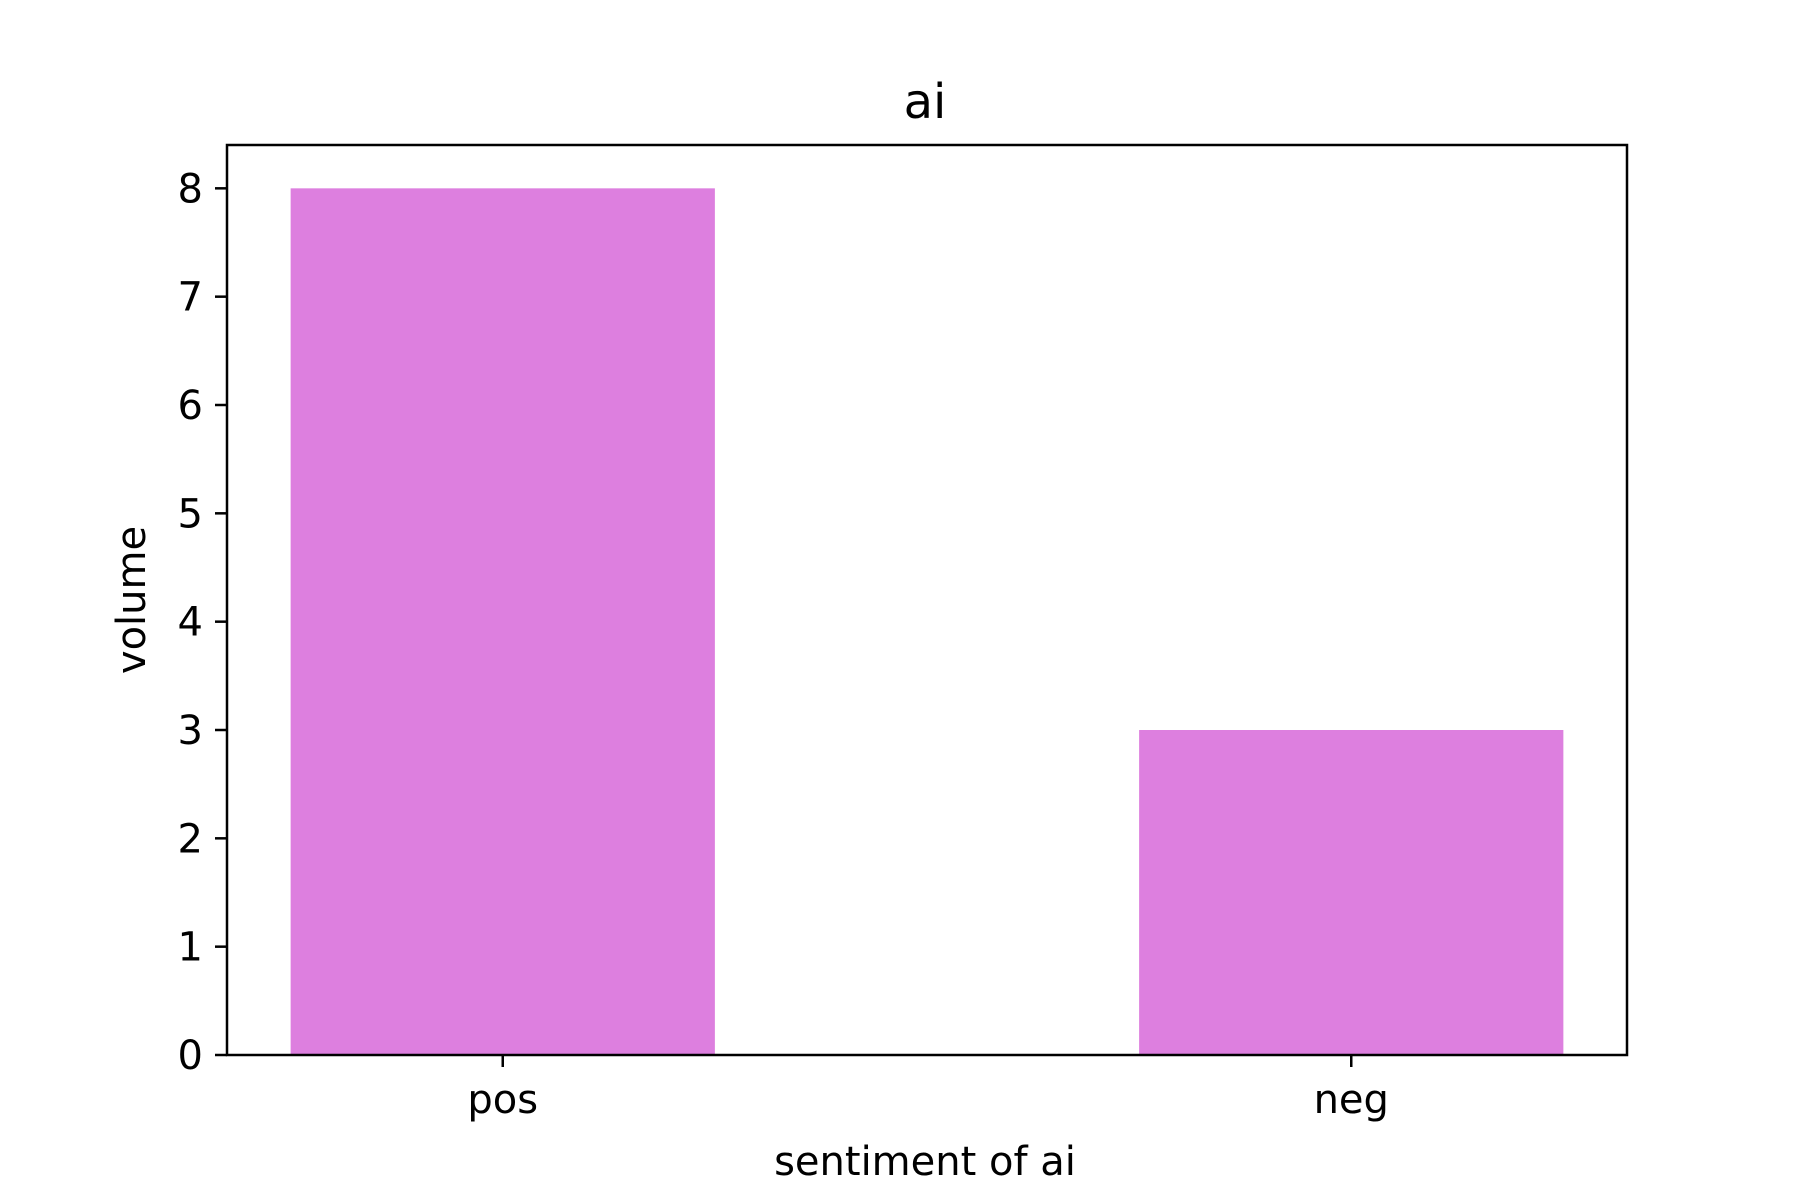  Describe the element at coordinates (132, 600) in the screenshot. I see `y-axis-title: volume` at that location.